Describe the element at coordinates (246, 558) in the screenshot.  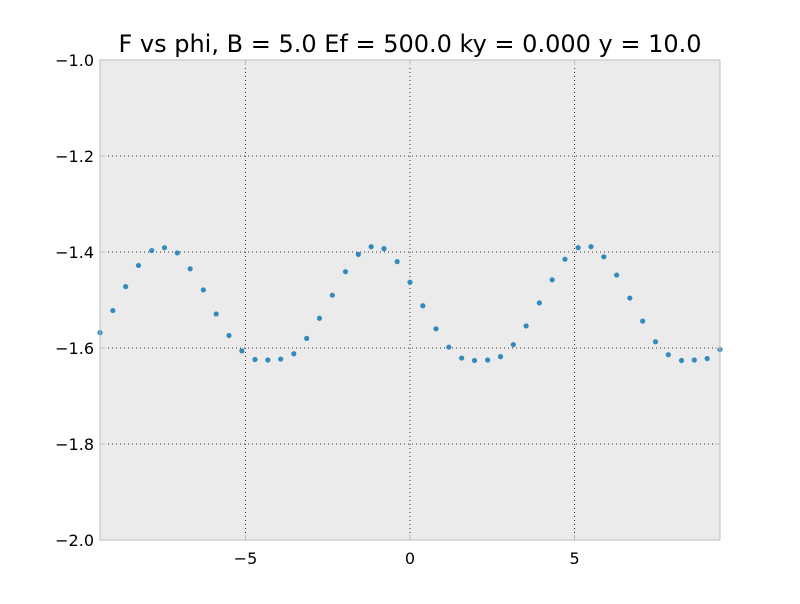
I see `x-tick-label: −5` at that location.